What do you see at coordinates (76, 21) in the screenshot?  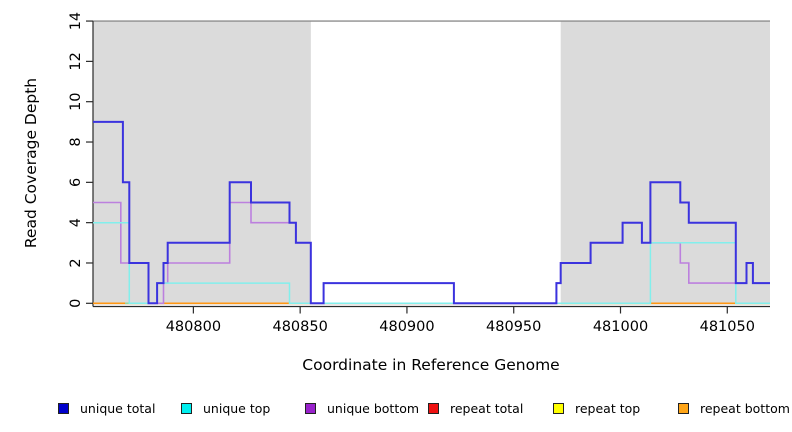 I see `y-axis-tick-label: 14` at bounding box center [76, 21].